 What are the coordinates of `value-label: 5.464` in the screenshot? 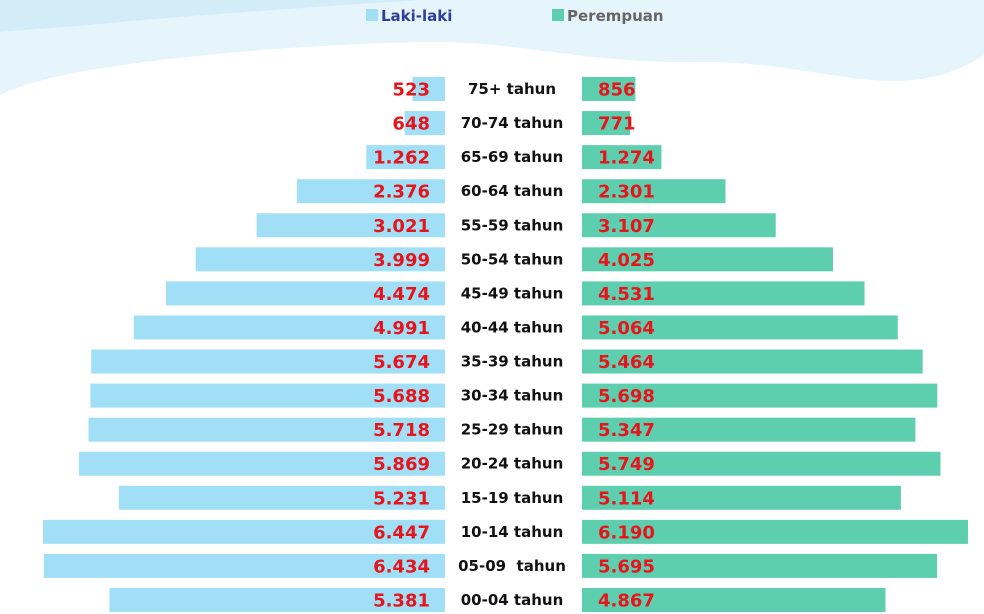 It's located at (626, 362).